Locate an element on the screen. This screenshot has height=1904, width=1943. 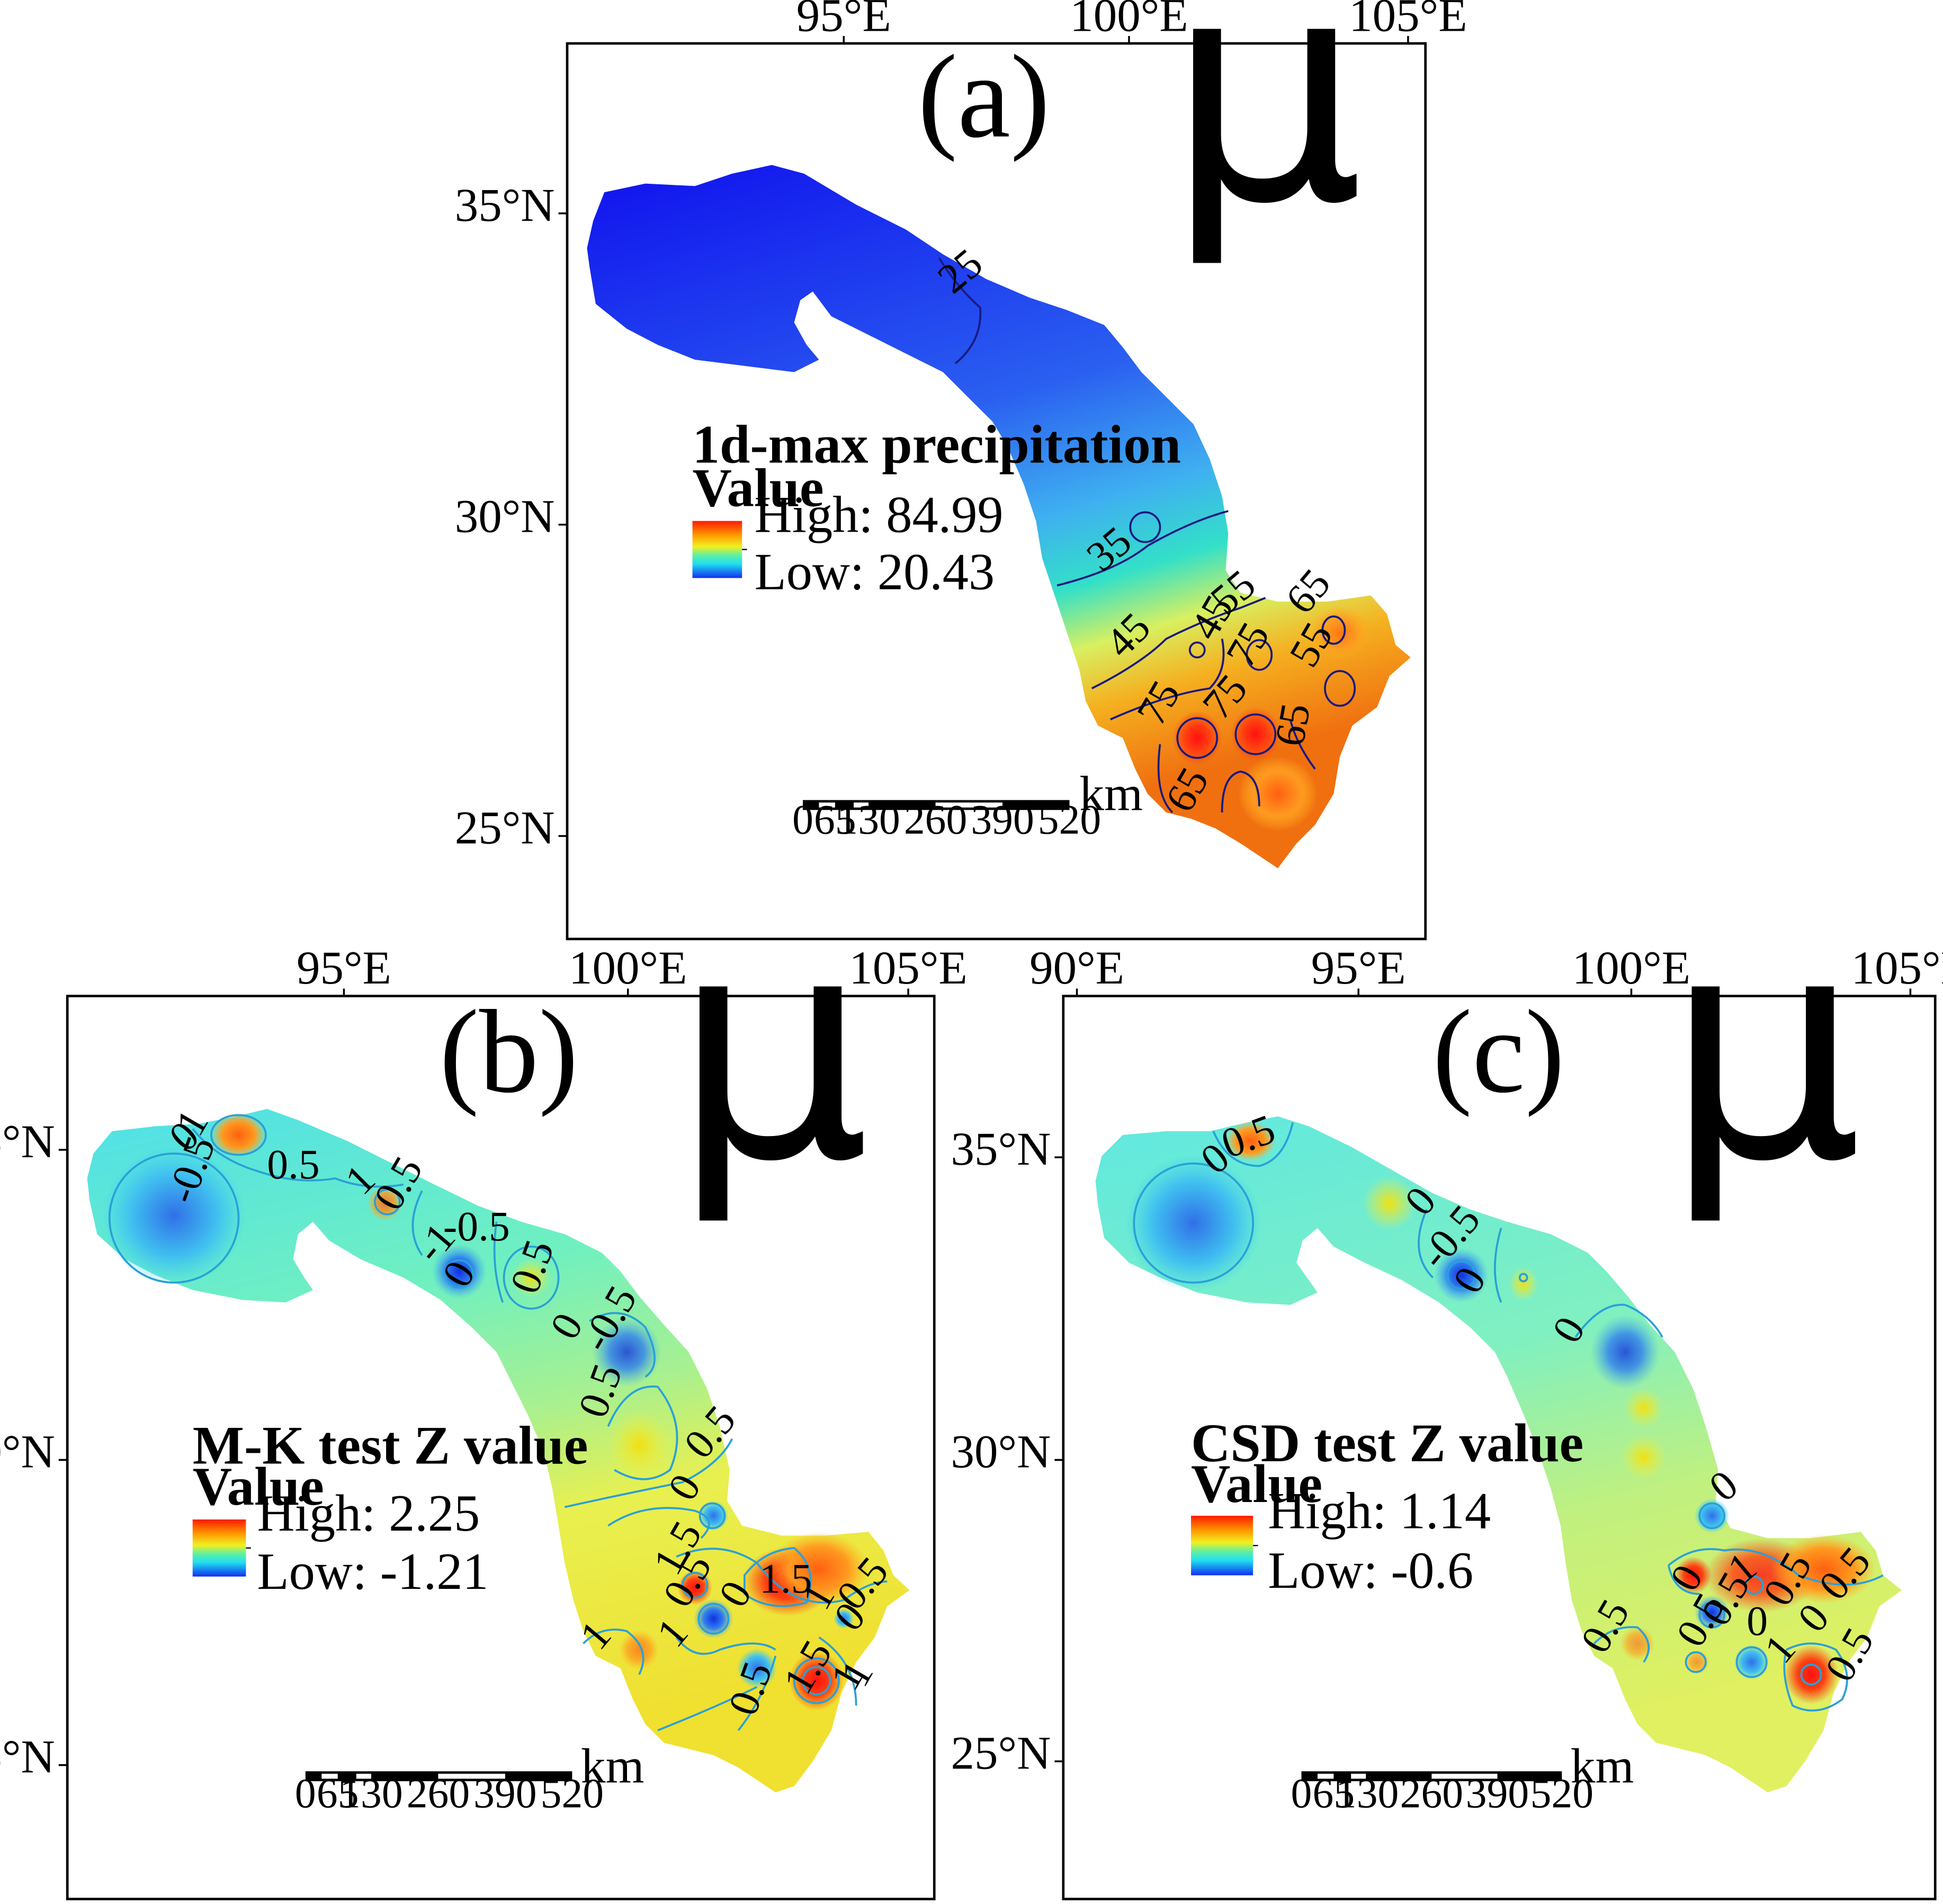
lon-label-c-3: 105°E is located at coordinates (1897, 968).